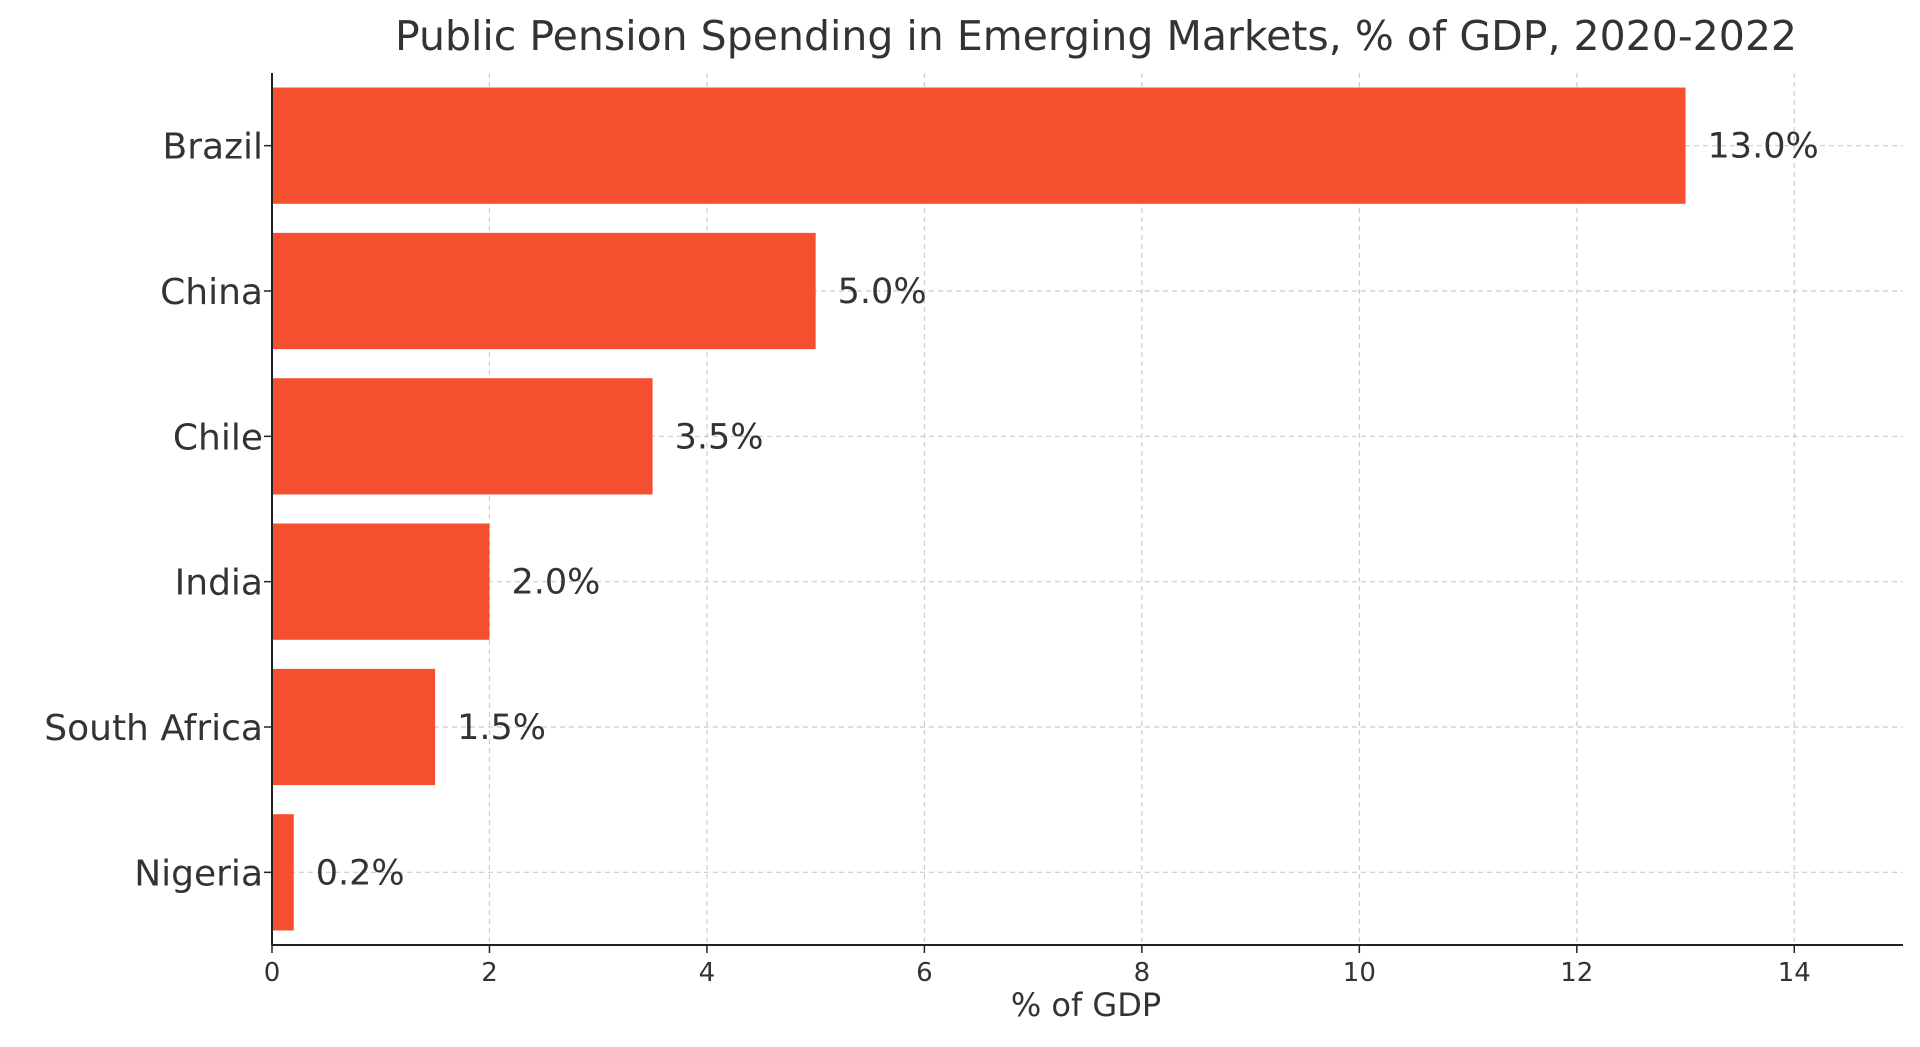  What do you see at coordinates (1086, 1005) in the screenshot?
I see `x-axis-label: % of GDP` at bounding box center [1086, 1005].